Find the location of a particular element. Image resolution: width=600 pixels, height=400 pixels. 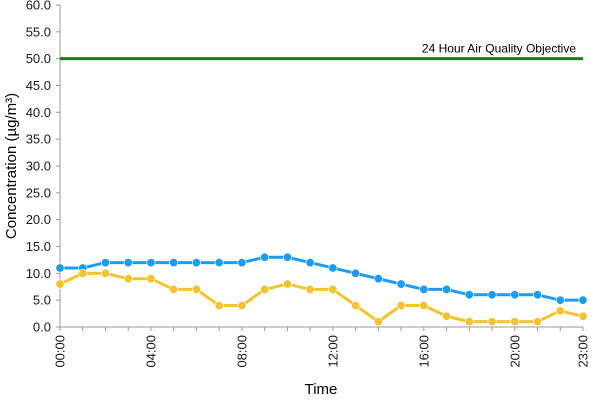

y-tick-label: 35.0 is located at coordinates (38, 139).